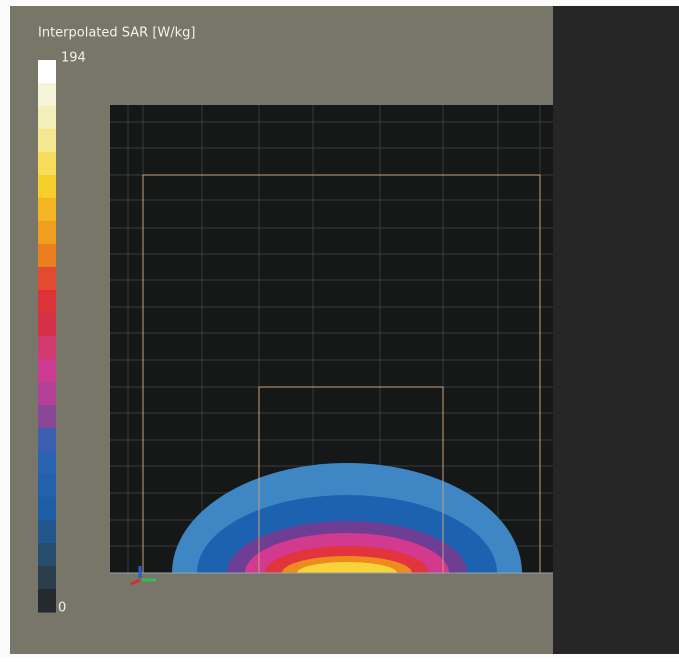 Image resolution: width=679 pixels, height=662 pixels. What do you see at coordinates (62, 608) in the screenshot?
I see `colorbar-min: 0` at bounding box center [62, 608].